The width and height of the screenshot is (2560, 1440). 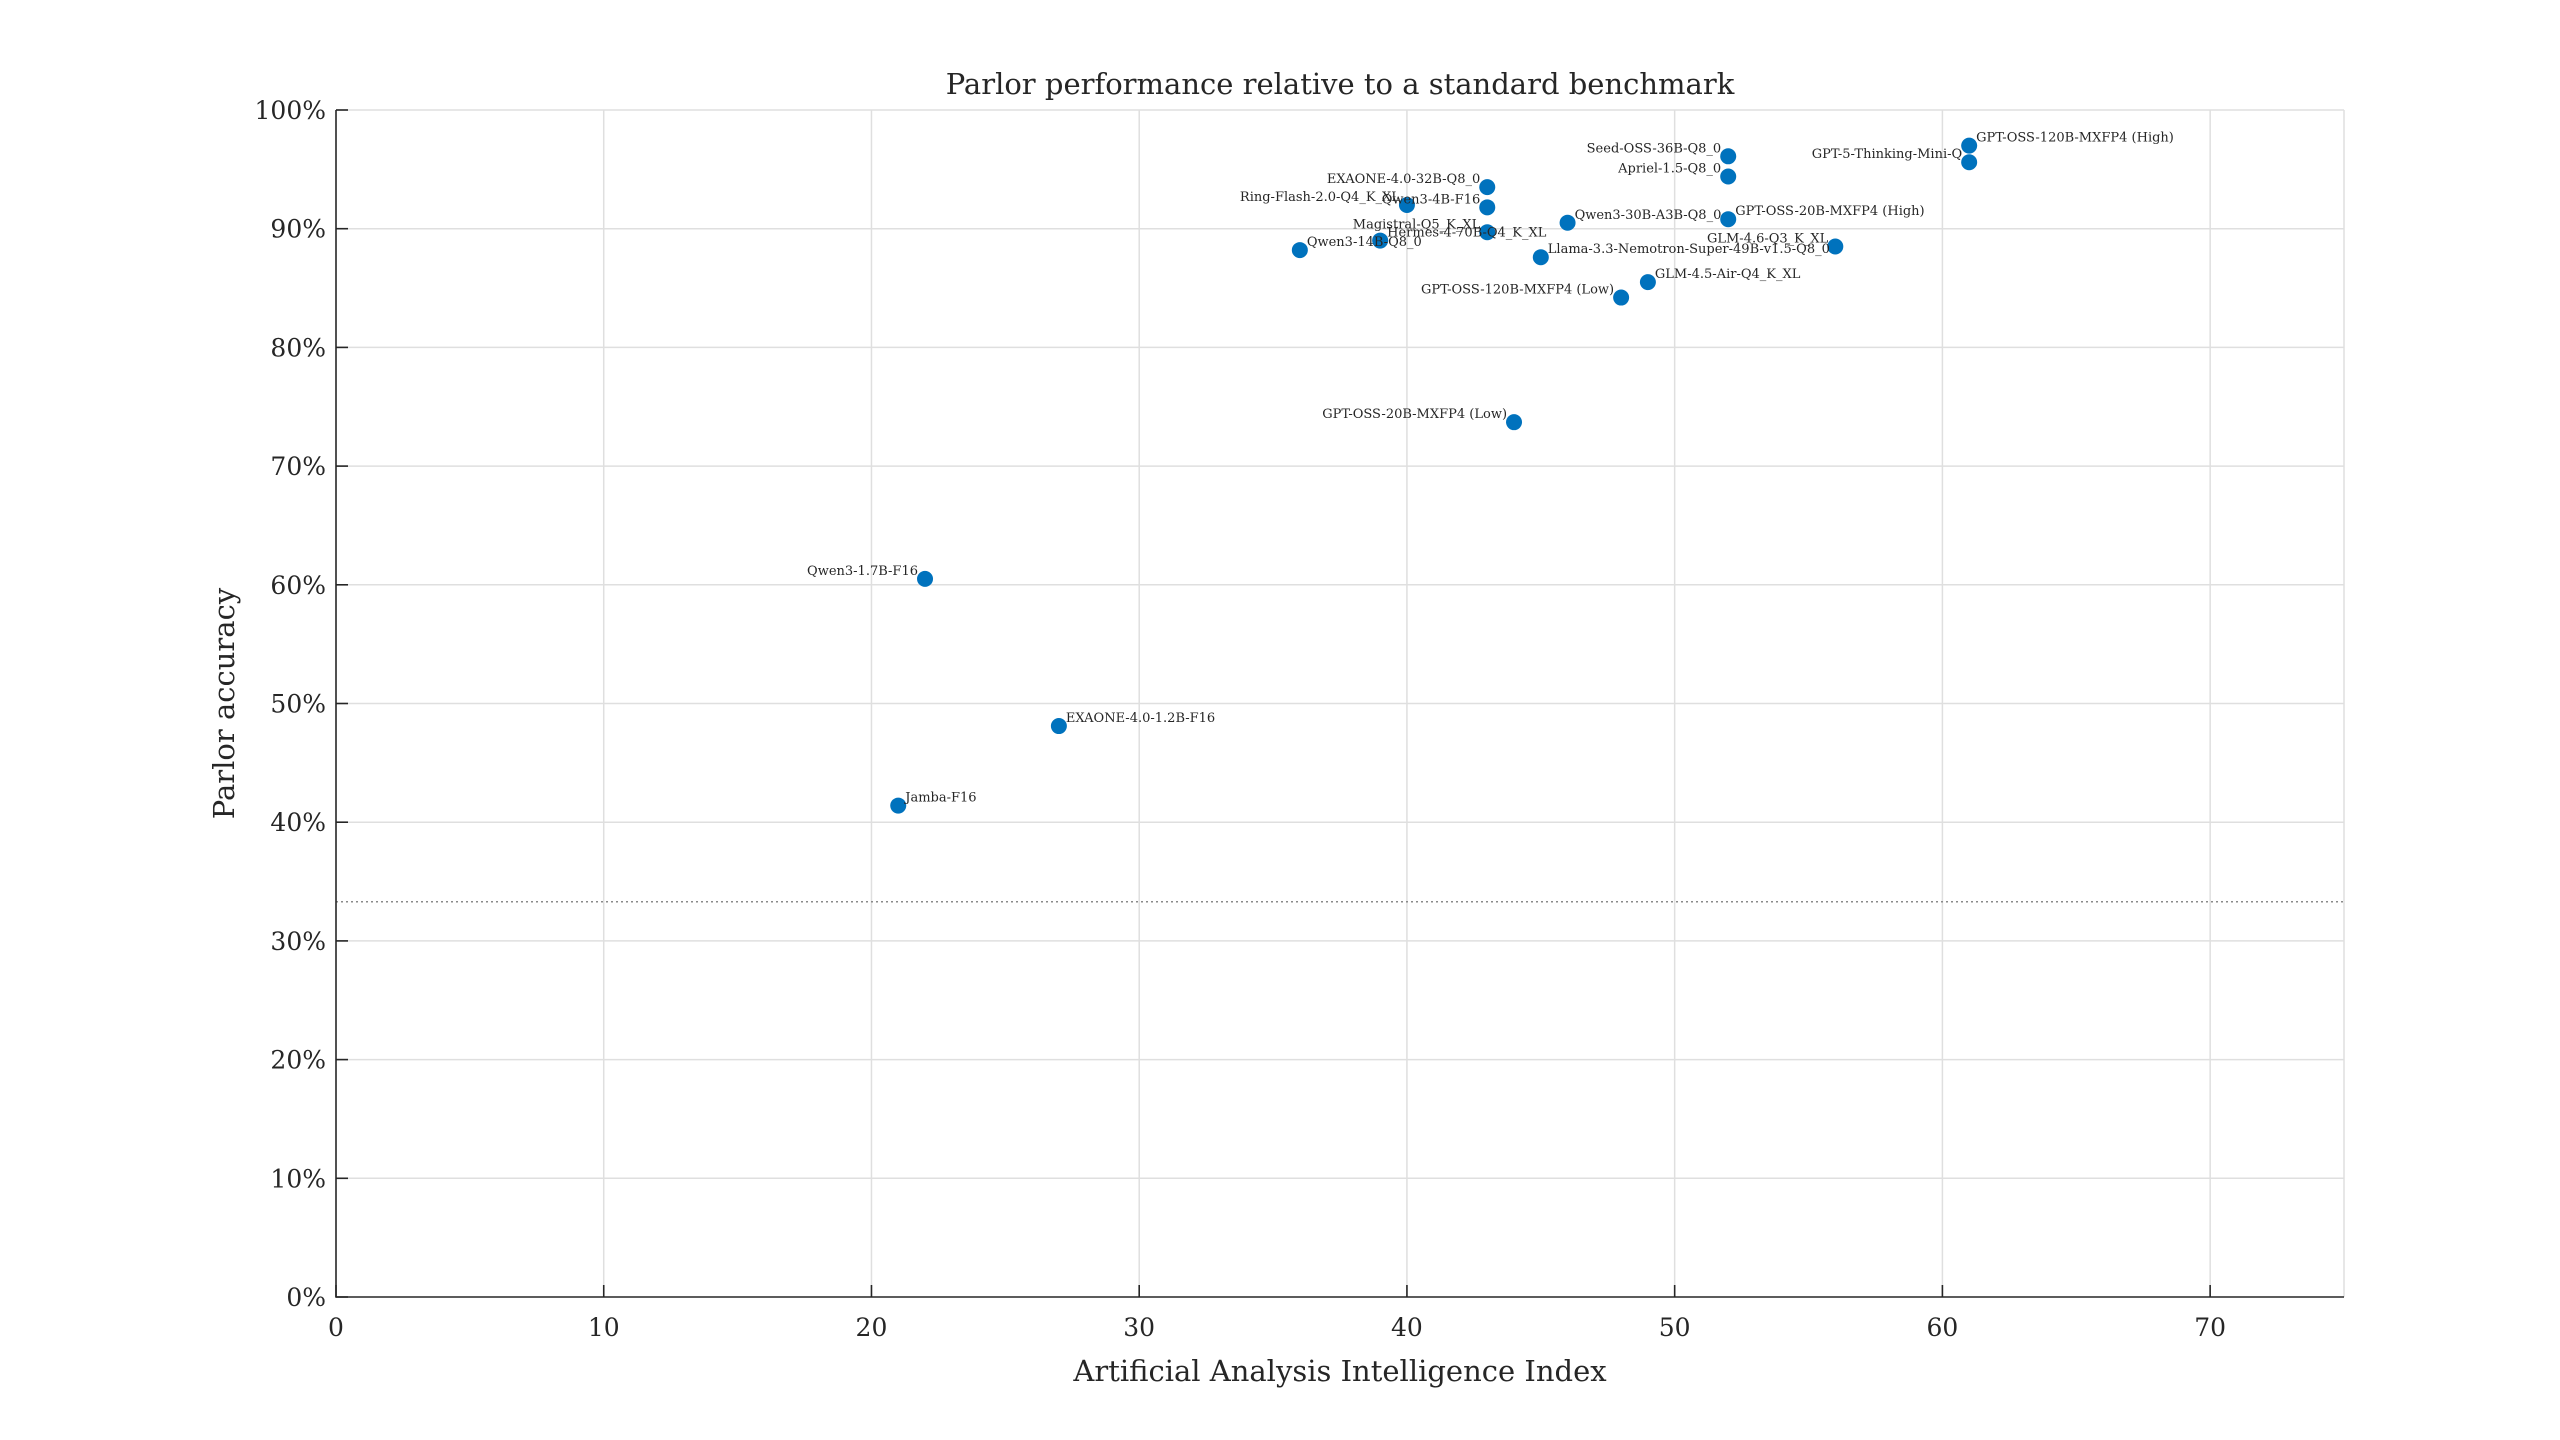 I want to click on data-point-label: Llama-3.3-Nemotron-Super-49B-v1.5-Q8_0, so click(x=1689, y=249).